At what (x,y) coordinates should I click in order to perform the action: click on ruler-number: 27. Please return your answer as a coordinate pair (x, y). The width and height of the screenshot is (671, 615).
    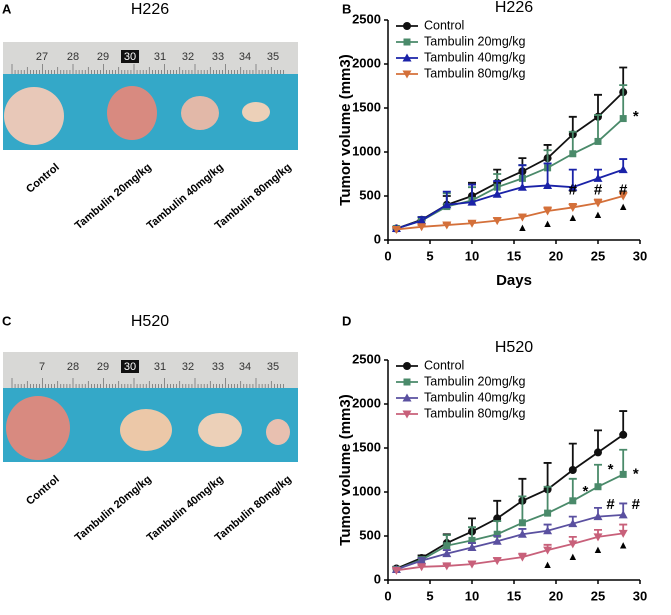
    Looking at the image, I should click on (42, 57).